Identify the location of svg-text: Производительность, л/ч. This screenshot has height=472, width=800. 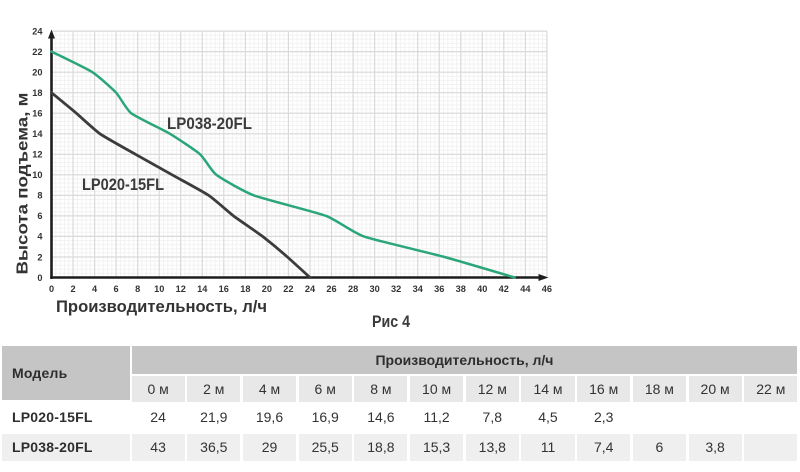
(161, 306).